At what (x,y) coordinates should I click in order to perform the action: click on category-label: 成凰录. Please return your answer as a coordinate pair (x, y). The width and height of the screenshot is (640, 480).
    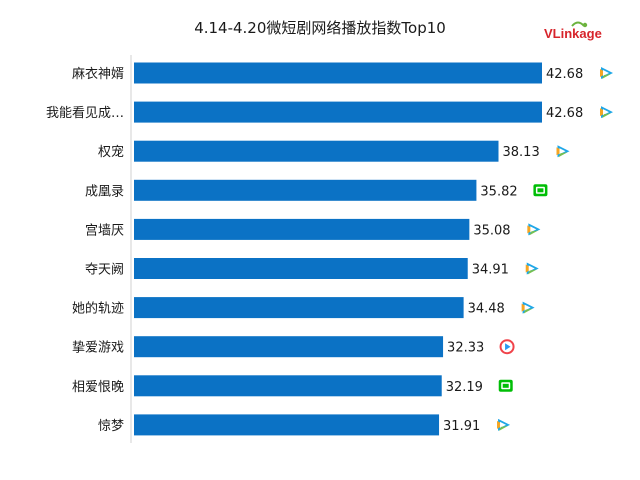
    Looking at the image, I should click on (104, 191).